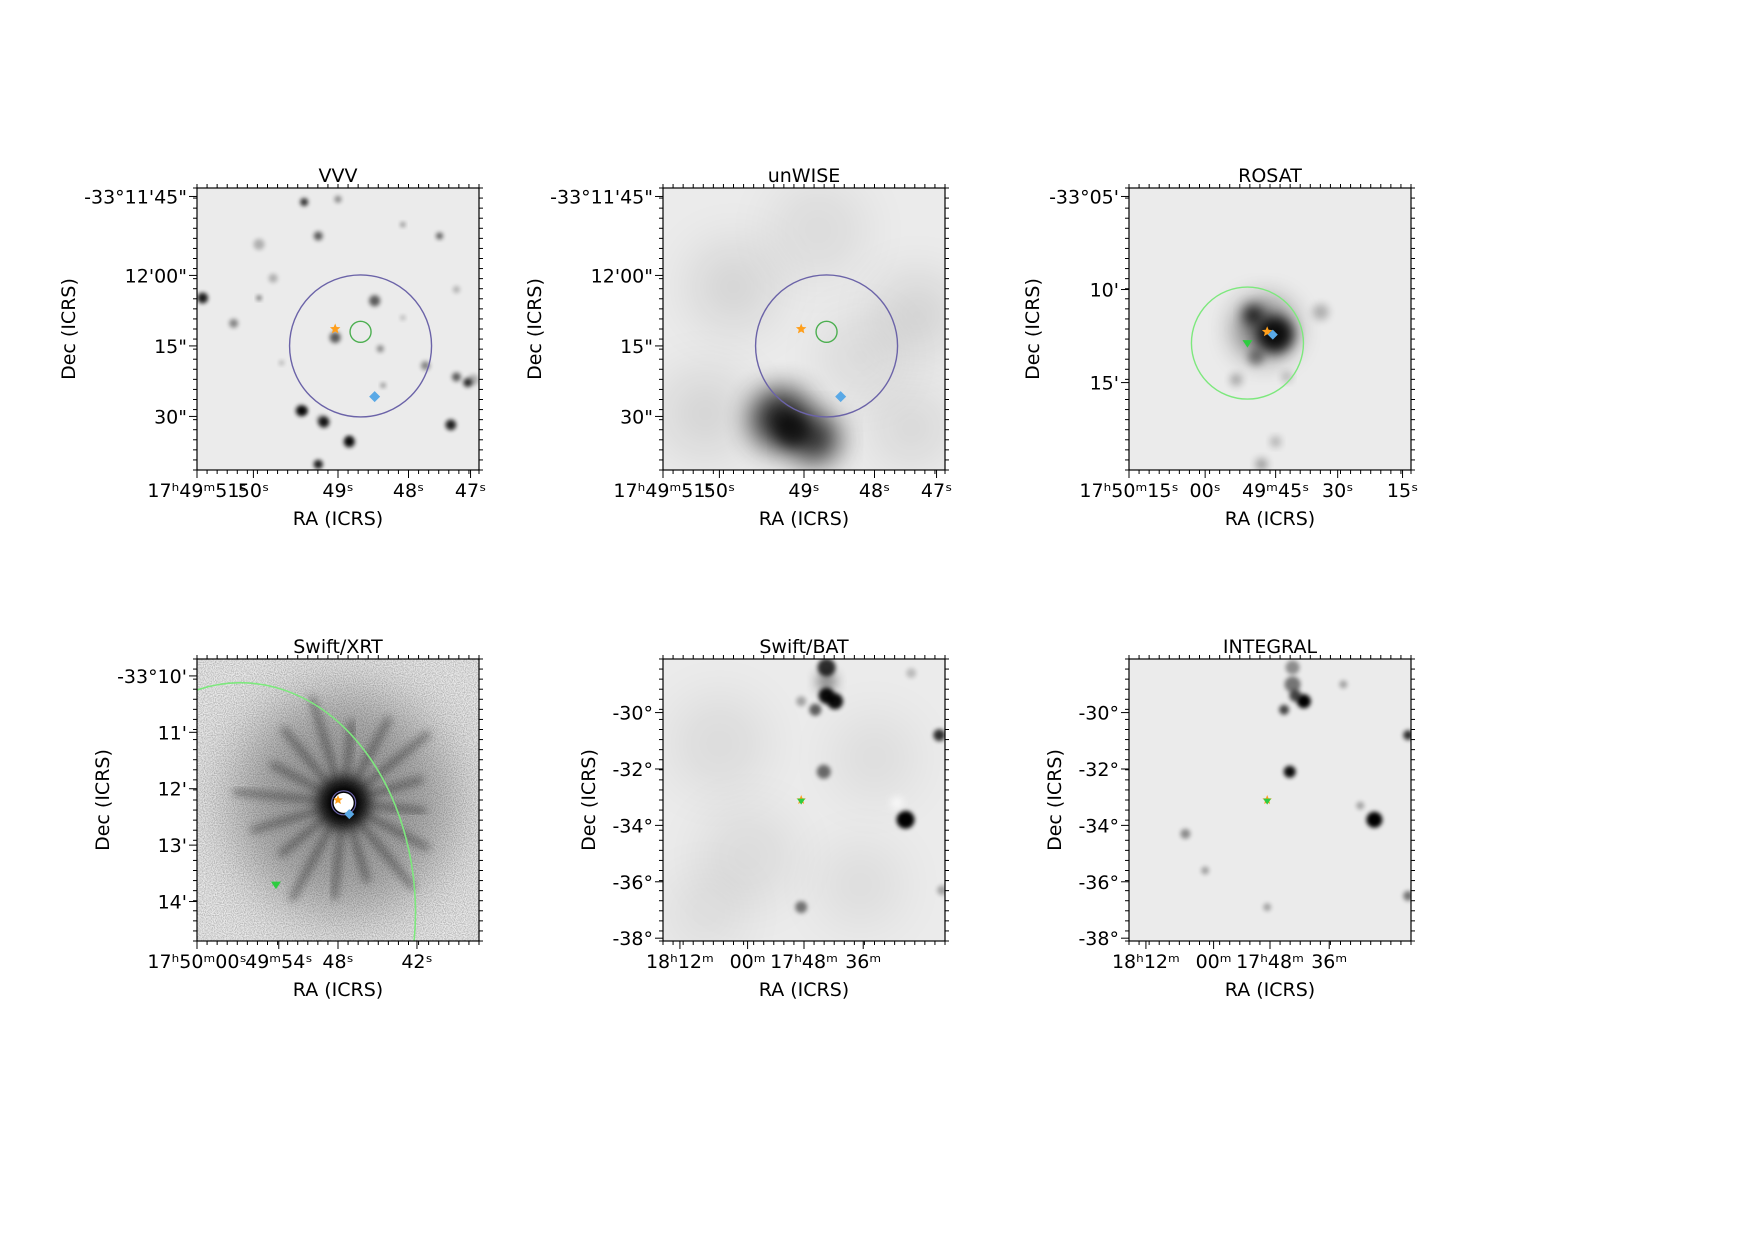 Image resolution: width=1750 pixels, height=1250 pixels. I want to click on panel-title: ROSAT, so click(1270, 176).